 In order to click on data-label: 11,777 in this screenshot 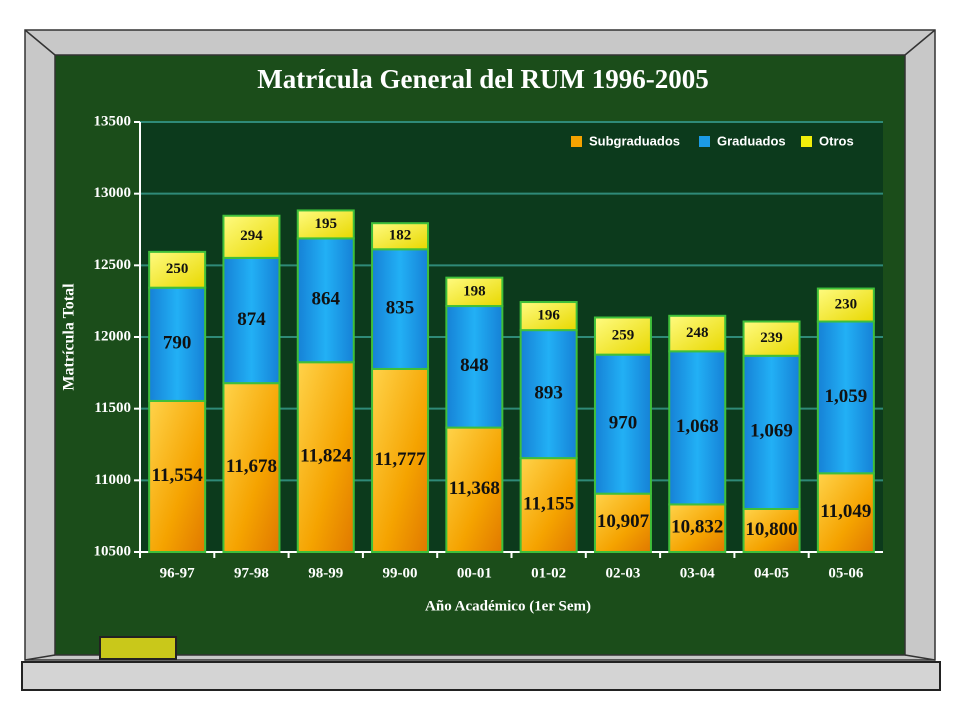, I will do `click(400, 459)`.